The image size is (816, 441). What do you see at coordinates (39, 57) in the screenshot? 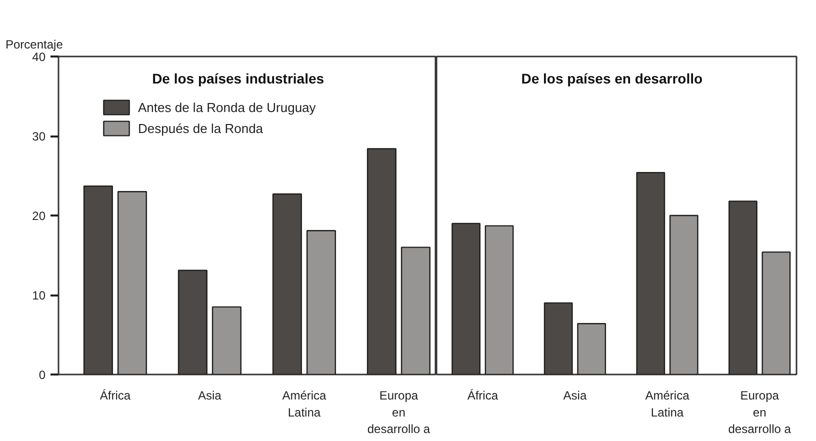
I see `y-tick-label: 40` at bounding box center [39, 57].